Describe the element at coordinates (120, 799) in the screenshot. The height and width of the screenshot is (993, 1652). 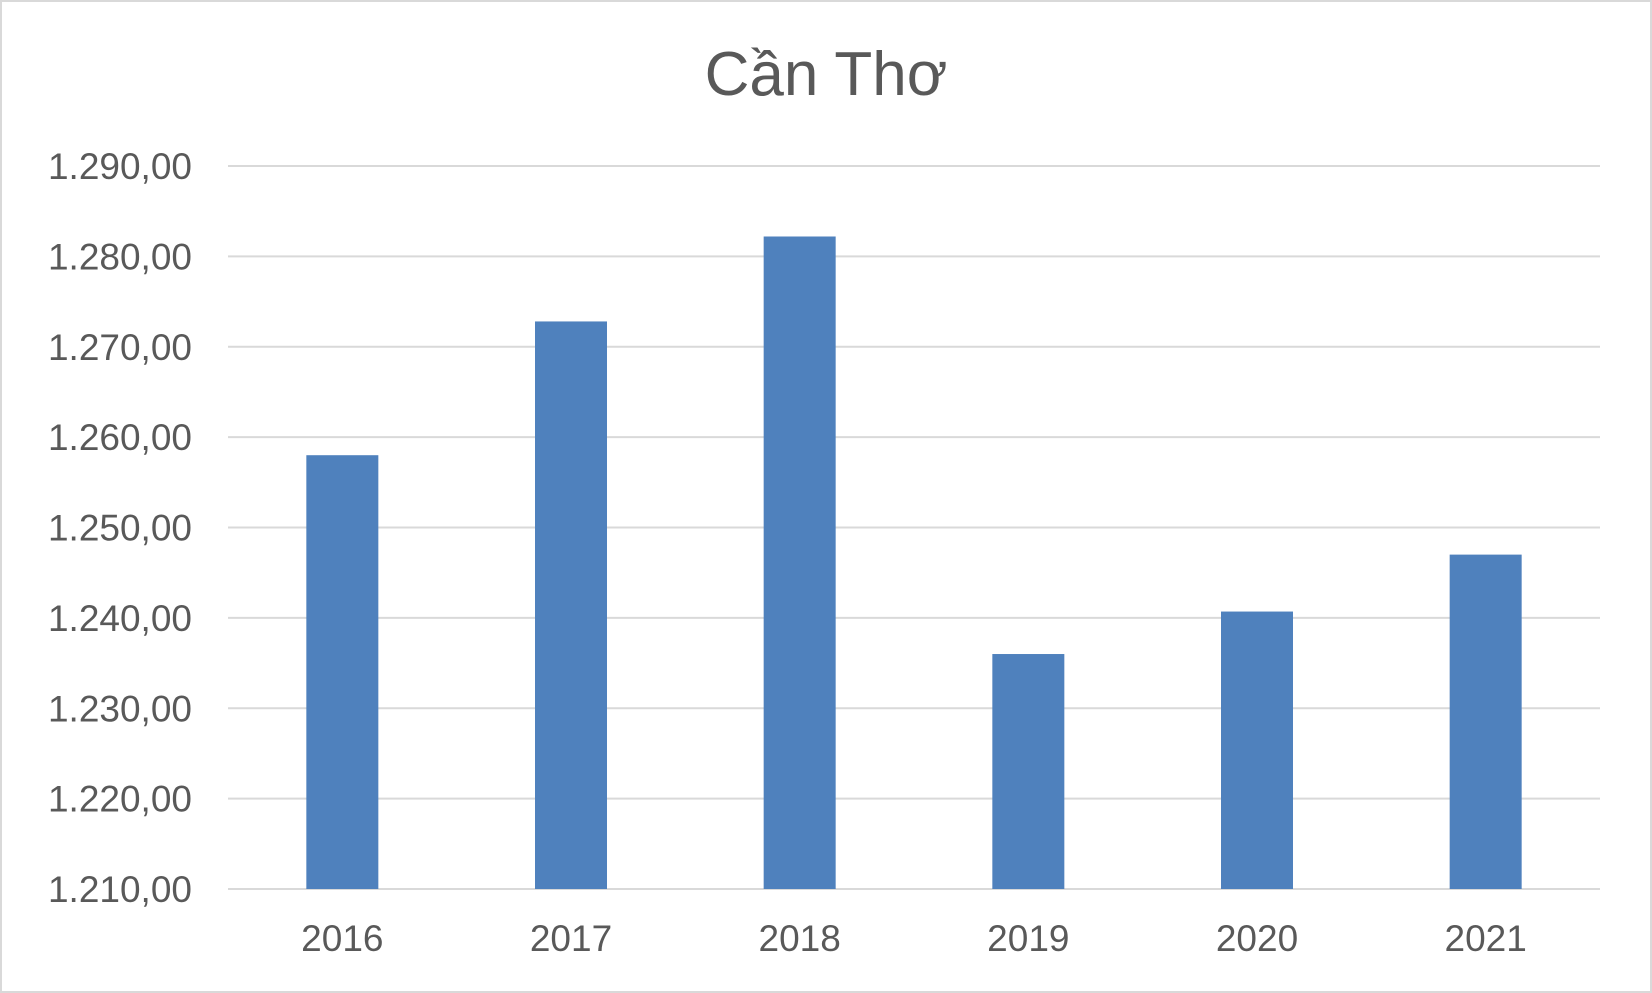
I see `y-tick-label: 1.220,00` at that location.